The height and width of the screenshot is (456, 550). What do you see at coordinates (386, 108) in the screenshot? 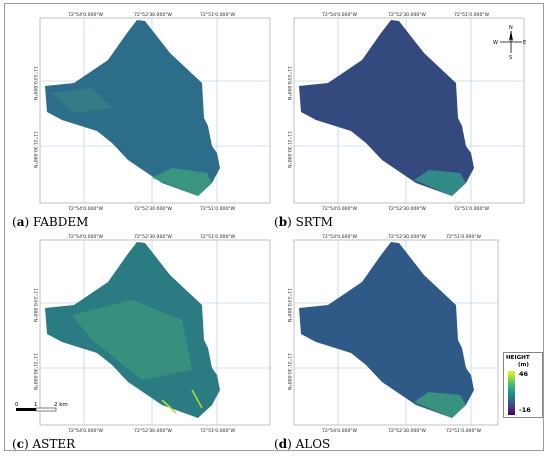
I see `dem-raster-srtm` at bounding box center [386, 108].